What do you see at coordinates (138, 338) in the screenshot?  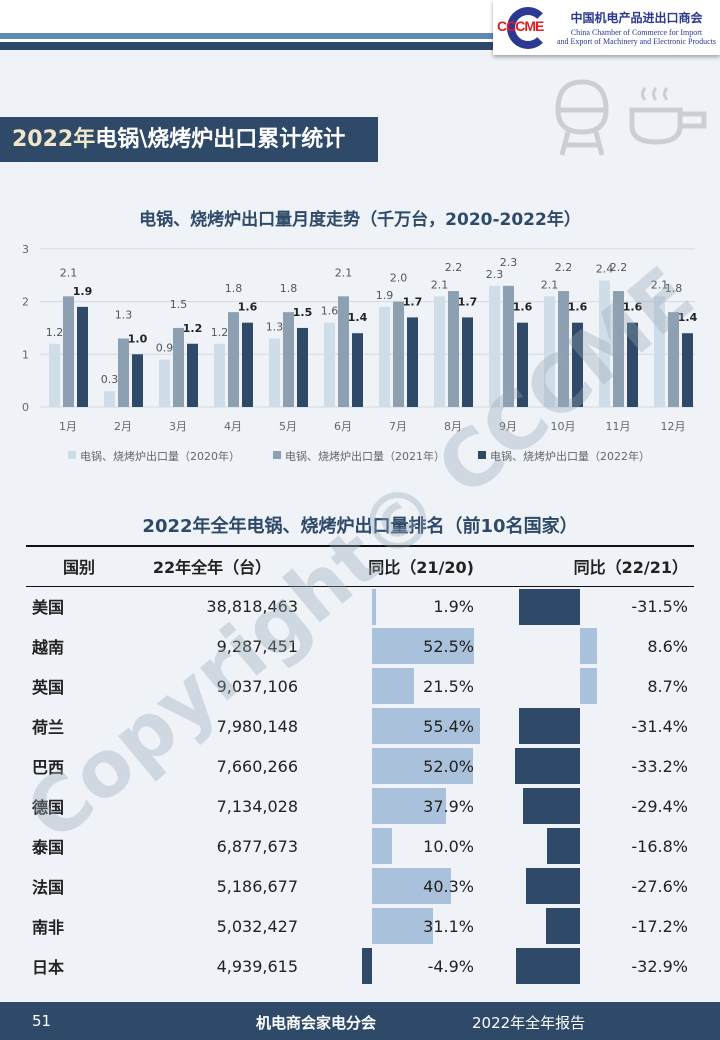 I see `data-label: 1.0` at bounding box center [138, 338].